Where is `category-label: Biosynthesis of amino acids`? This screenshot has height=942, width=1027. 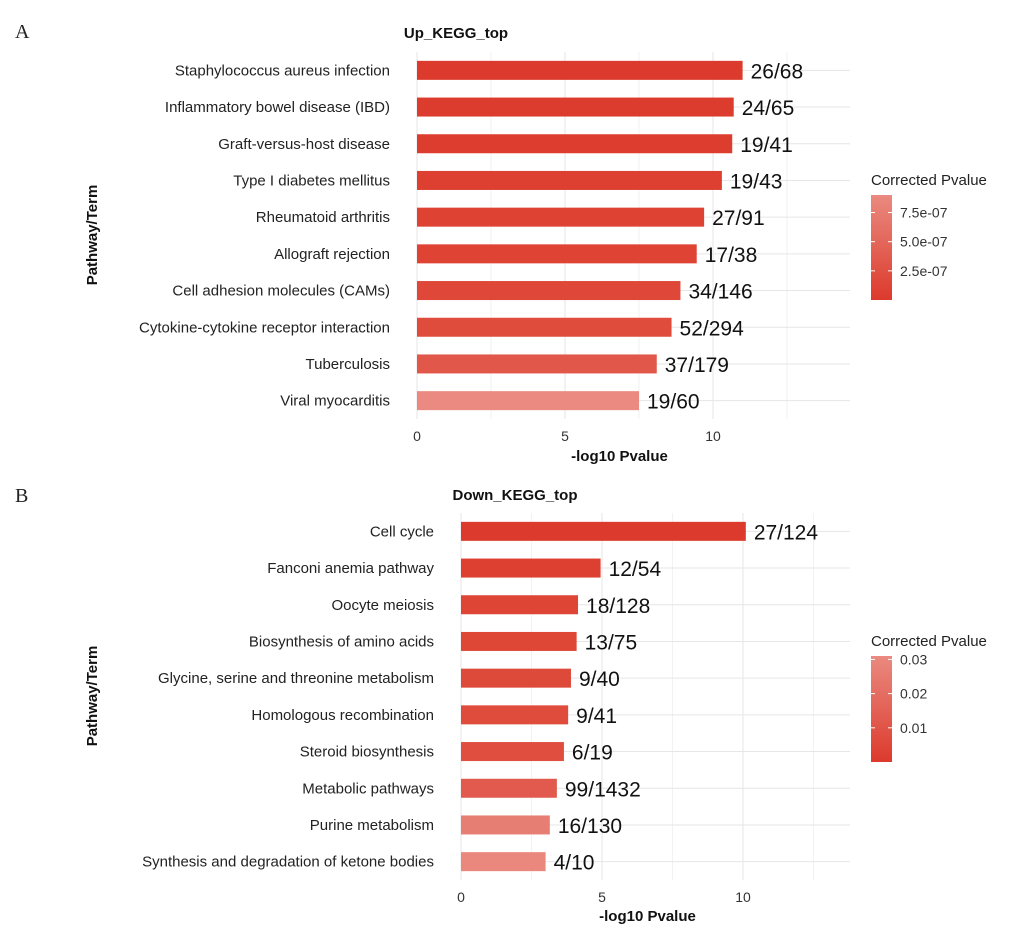 category-label: Biosynthesis of amino acids is located at coordinates (341, 641).